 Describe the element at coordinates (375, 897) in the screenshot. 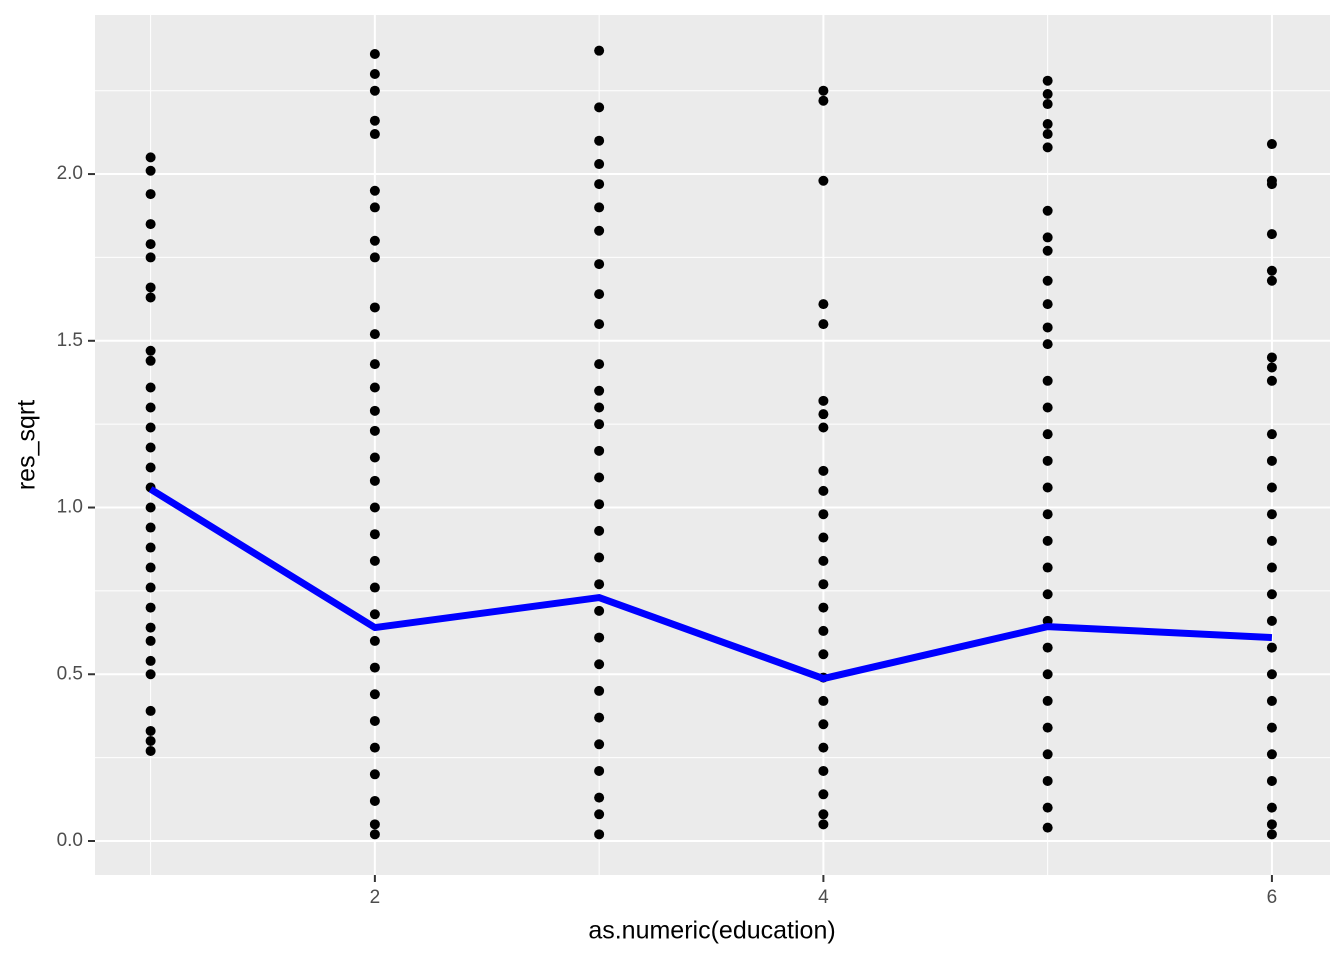

I see `x-tick-label: 2` at that location.